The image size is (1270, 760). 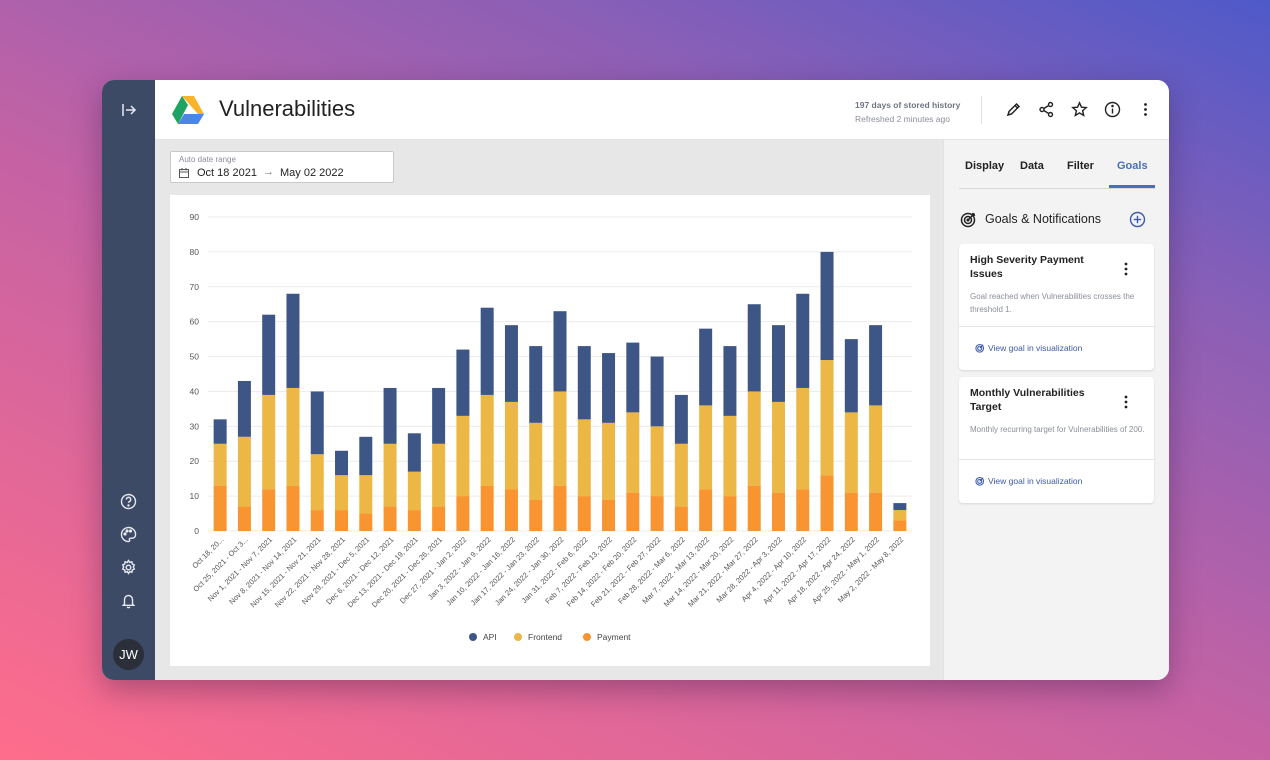 I want to click on star-icon, so click(x=1079, y=109).